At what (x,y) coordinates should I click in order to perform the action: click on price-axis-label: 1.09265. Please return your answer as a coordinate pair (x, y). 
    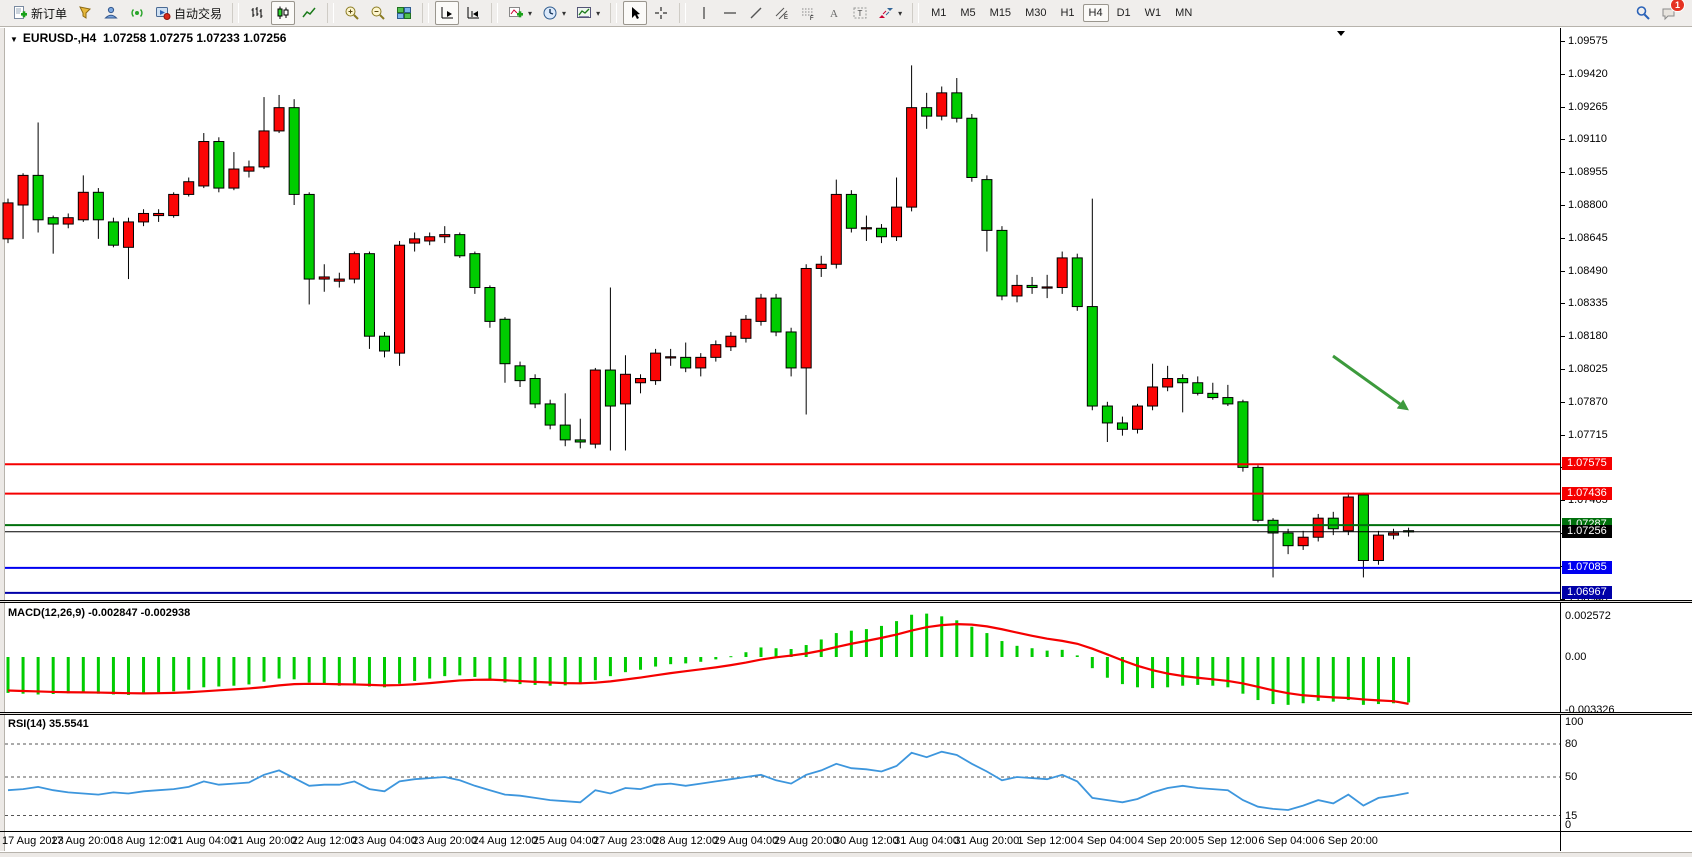
    Looking at the image, I should click on (1588, 106).